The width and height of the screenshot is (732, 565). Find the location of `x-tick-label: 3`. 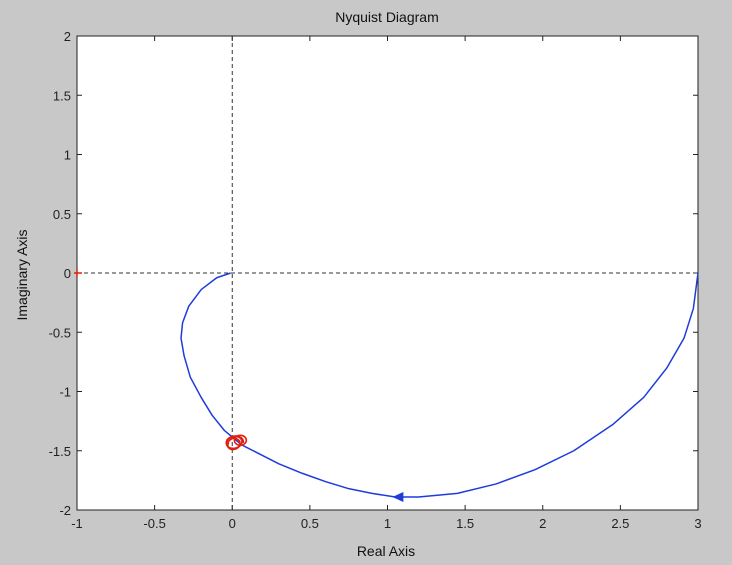

x-tick-label: 3 is located at coordinates (697, 523).